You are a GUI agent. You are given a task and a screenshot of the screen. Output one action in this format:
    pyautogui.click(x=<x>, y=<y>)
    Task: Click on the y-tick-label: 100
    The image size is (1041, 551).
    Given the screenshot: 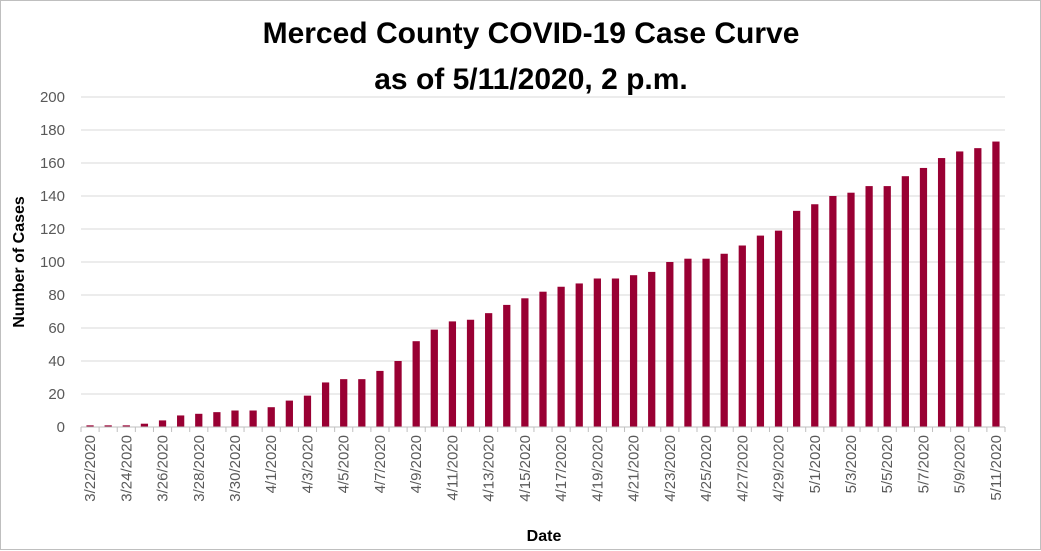 What is the action you would take?
    pyautogui.click(x=52, y=262)
    